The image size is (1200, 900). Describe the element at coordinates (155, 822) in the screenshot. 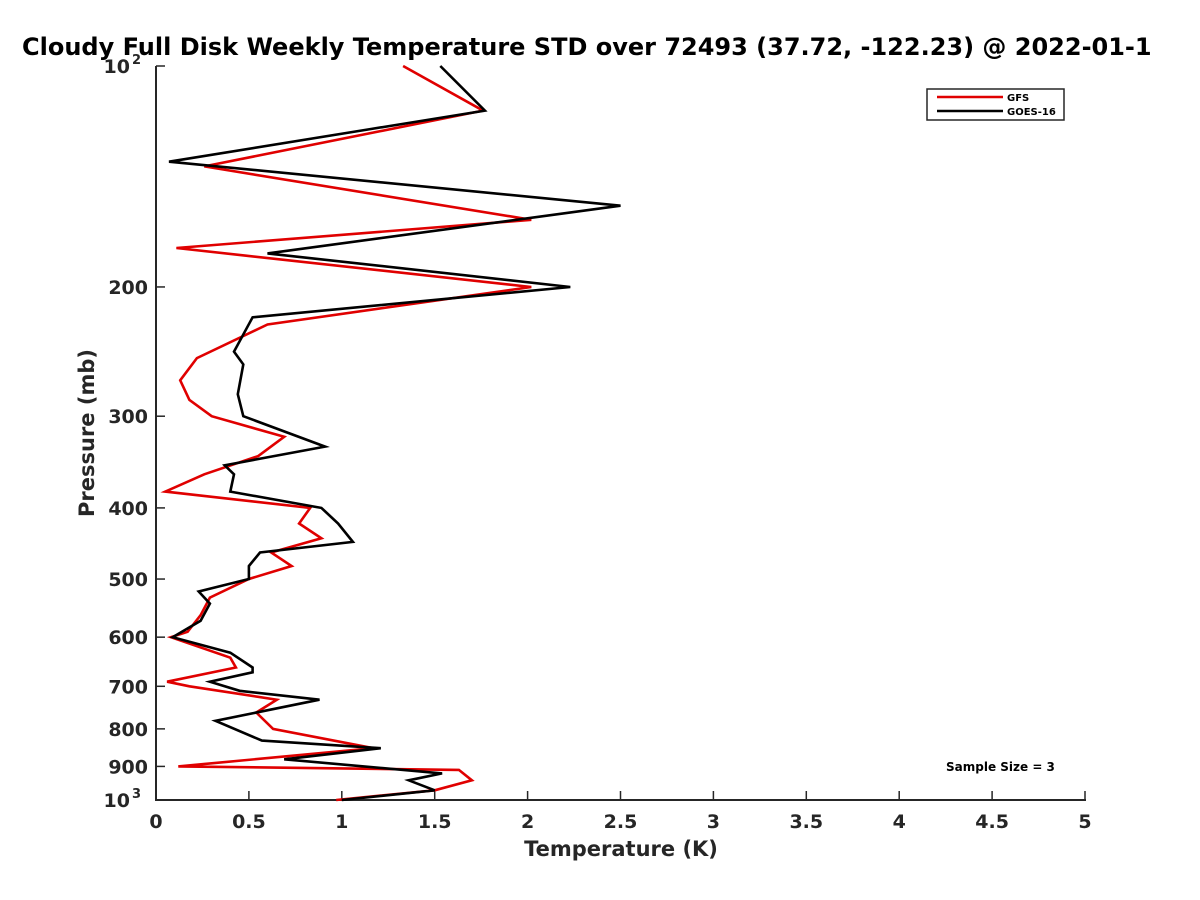

I see `x-tick-label: 0` at that location.